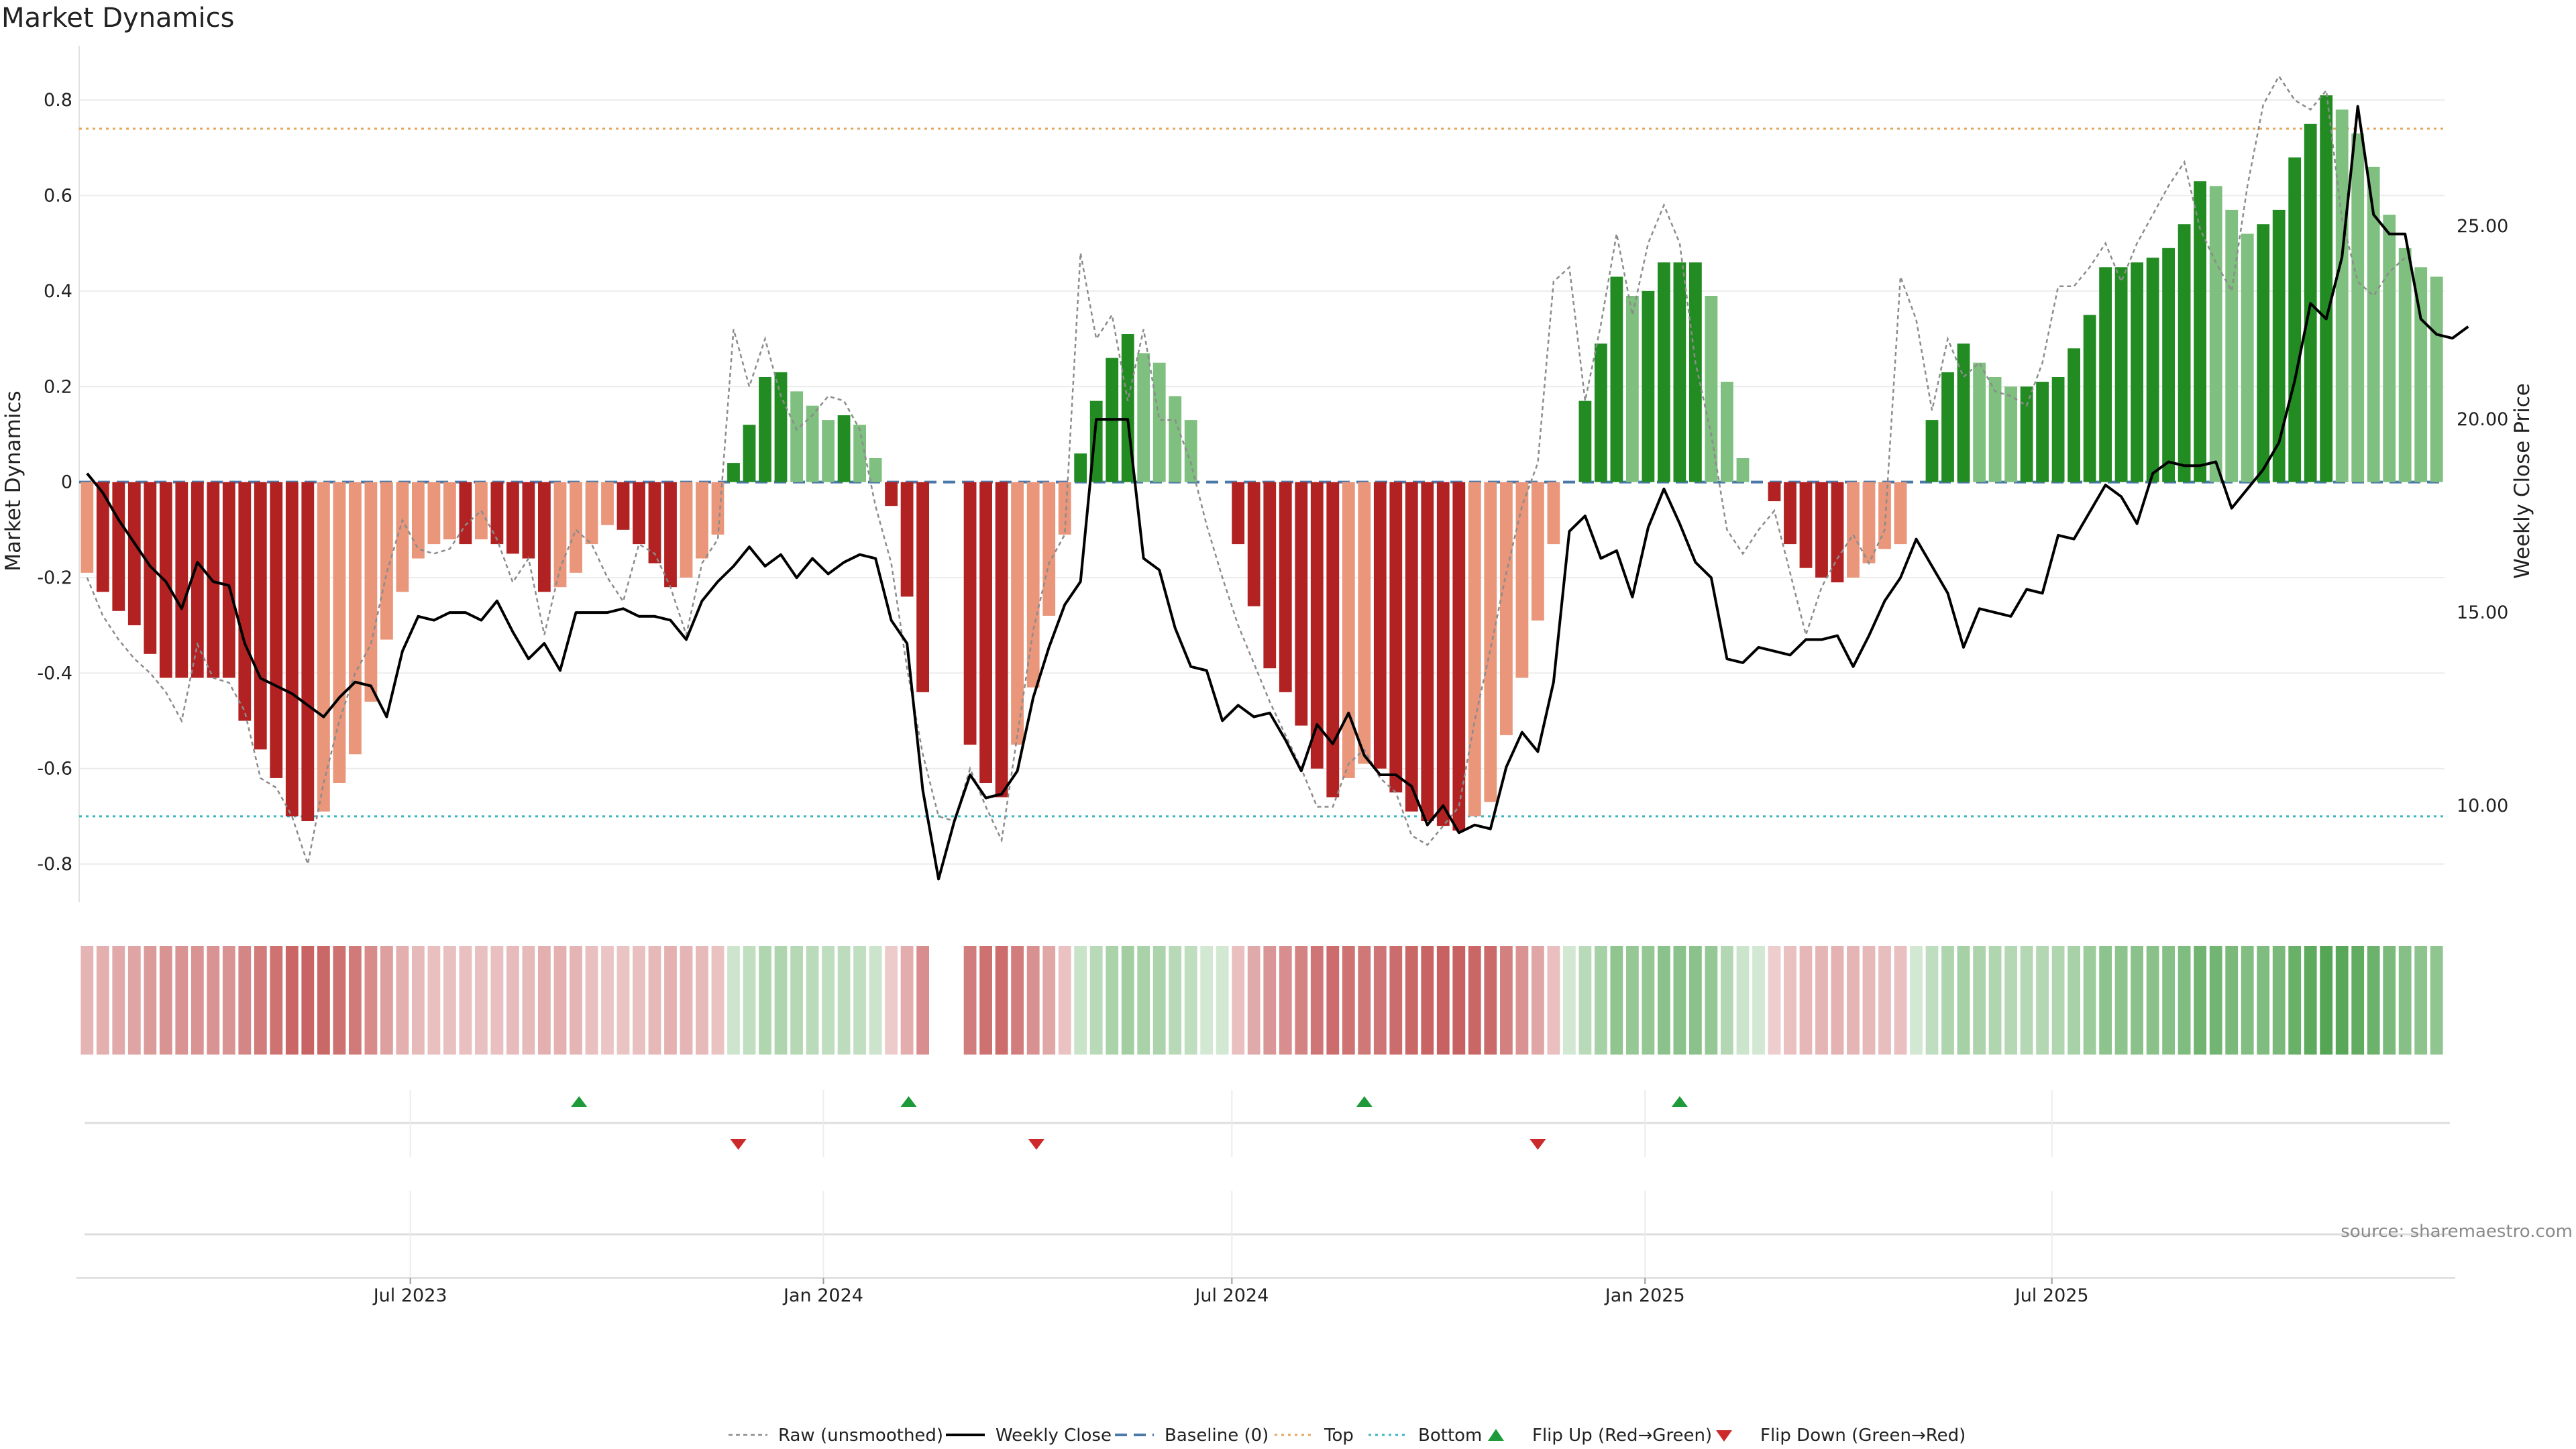 The width and height of the screenshot is (2576, 1449). I want to click on legend-label-flipup: Flip Up (Red→Green), so click(1622, 1436).